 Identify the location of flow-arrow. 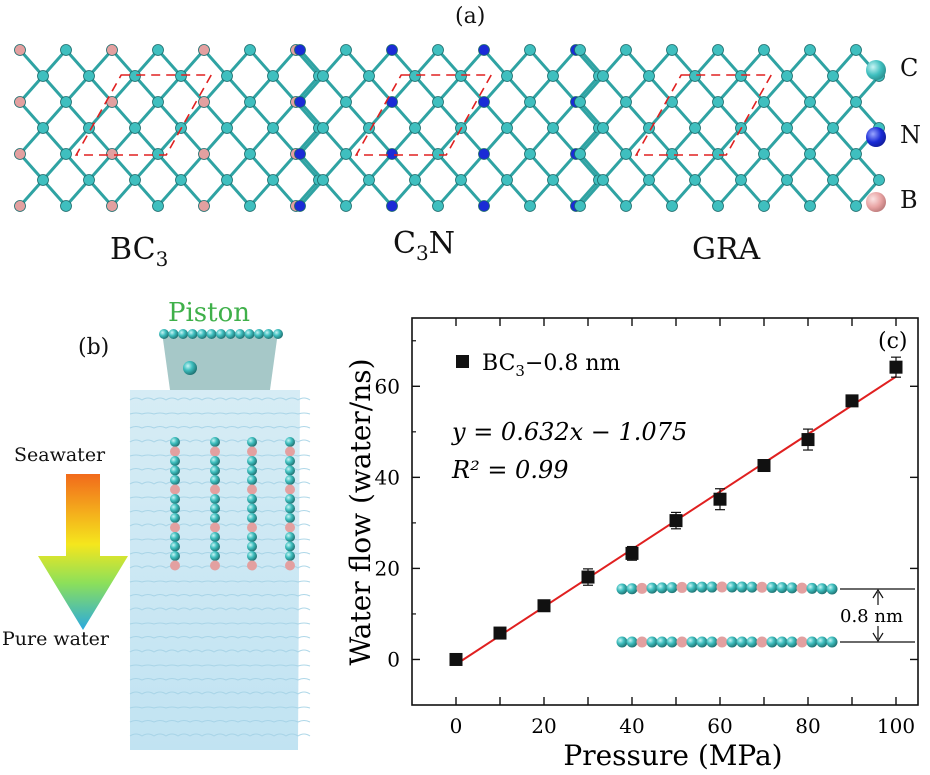
(83, 552).